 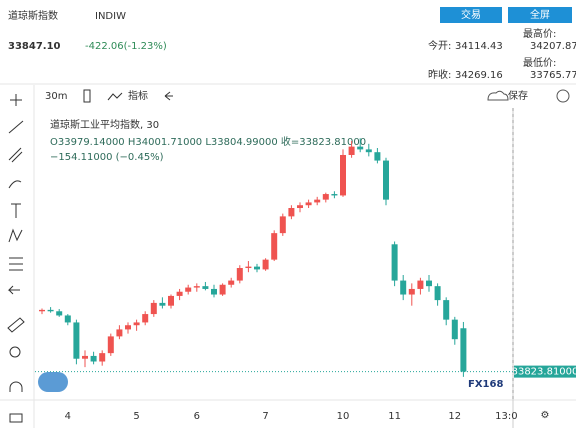 I want to click on x-tick-label: 5, so click(x=136, y=416).